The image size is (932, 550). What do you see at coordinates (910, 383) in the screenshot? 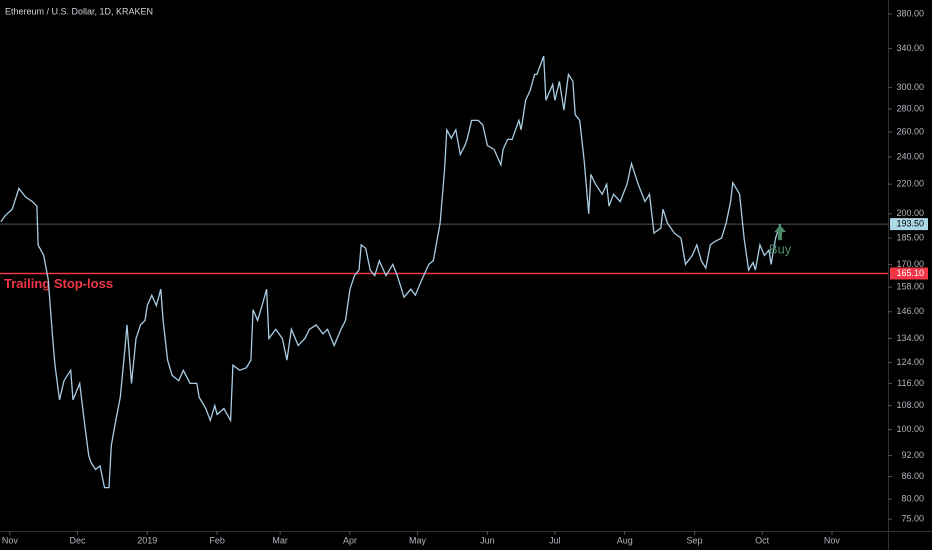
I see `y-tick-label: 116.00` at bounding box center [910, 383].